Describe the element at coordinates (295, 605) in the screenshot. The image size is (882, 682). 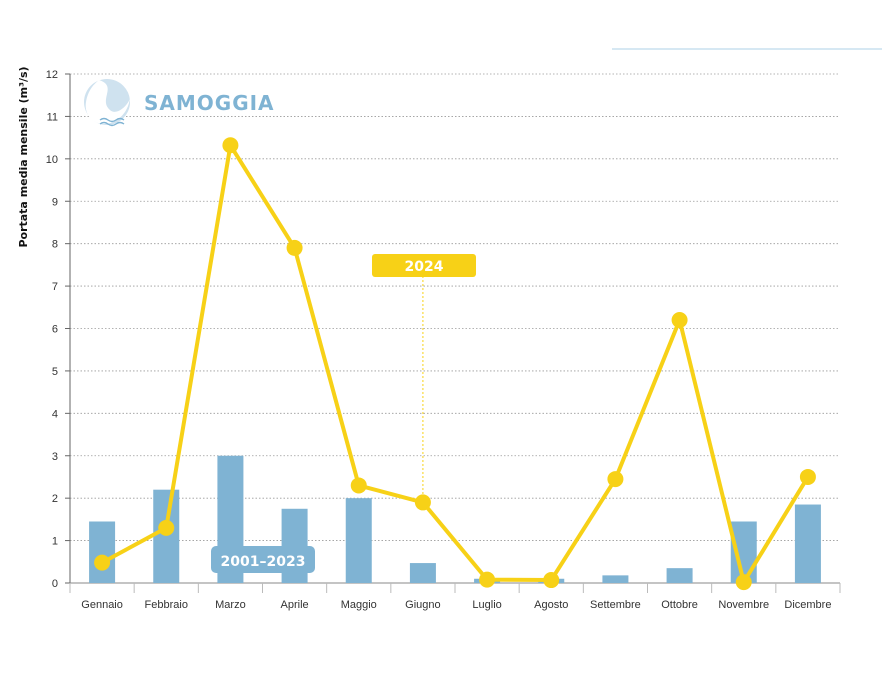
I see `x-tick-label: Aprile` at that location.